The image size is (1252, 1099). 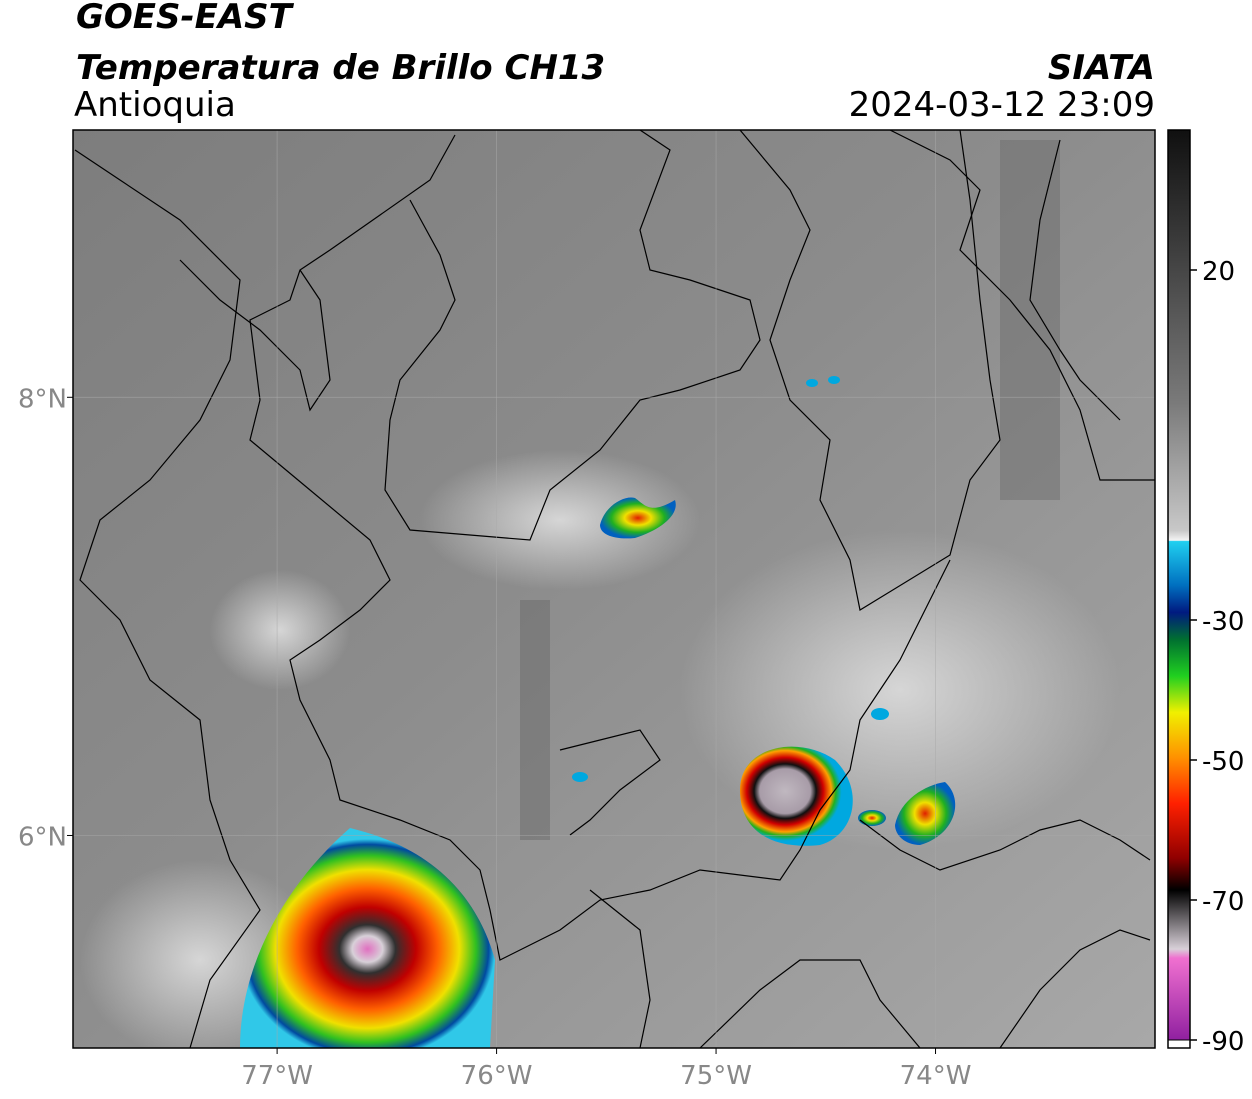 What do you see at coordinates (155, 105) in the screenshot?
I see `region: Antioquia` at bounding box center [155, 105].